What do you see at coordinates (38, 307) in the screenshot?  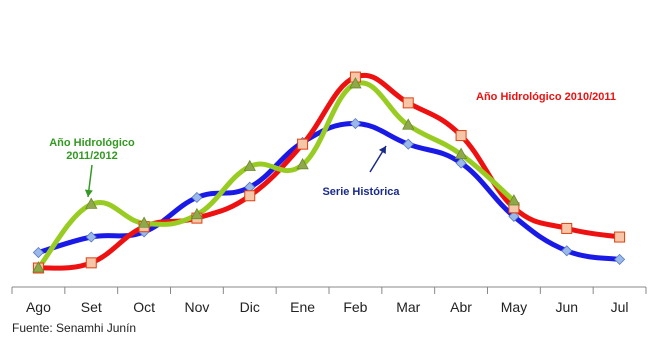 I see `x-tick-label-Ago: Ago` at bounding box center [38, 307].